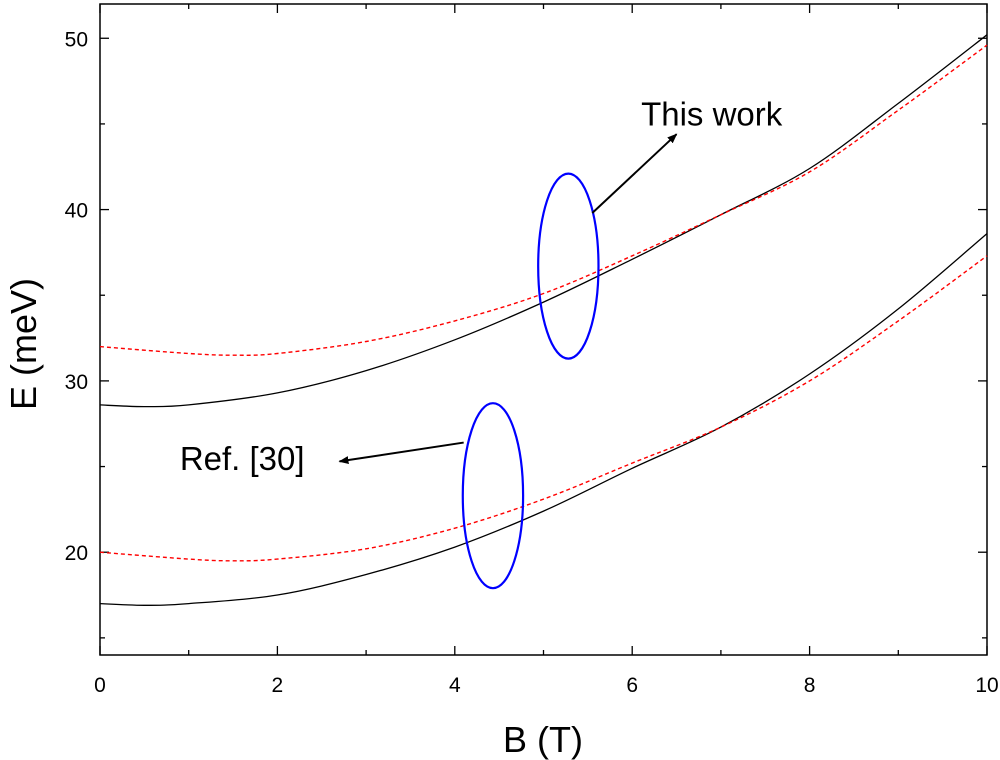 This screenshot has height=760, width=1000. Describe the element at coordinates (76, 553) in the screenshot. I see `y-tick-label: 20` at that location.